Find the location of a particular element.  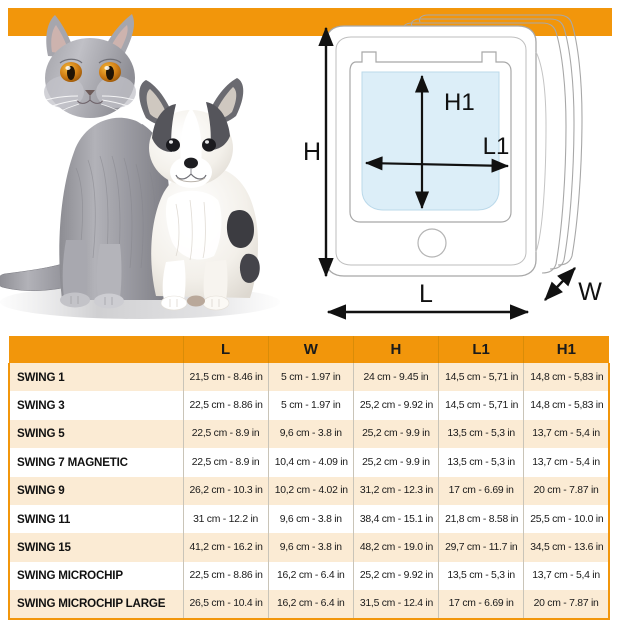

door-depth-outlines is located at coordinates (492, 144).